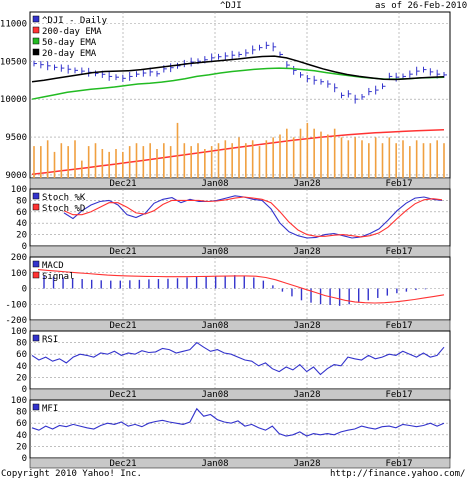 This screenshot has height=480, width=470. What do you see at coordinates (21, 447) in the screenshot?
I see `mfi-y-tick-label-1: 20` at bounding box center [21, 447].